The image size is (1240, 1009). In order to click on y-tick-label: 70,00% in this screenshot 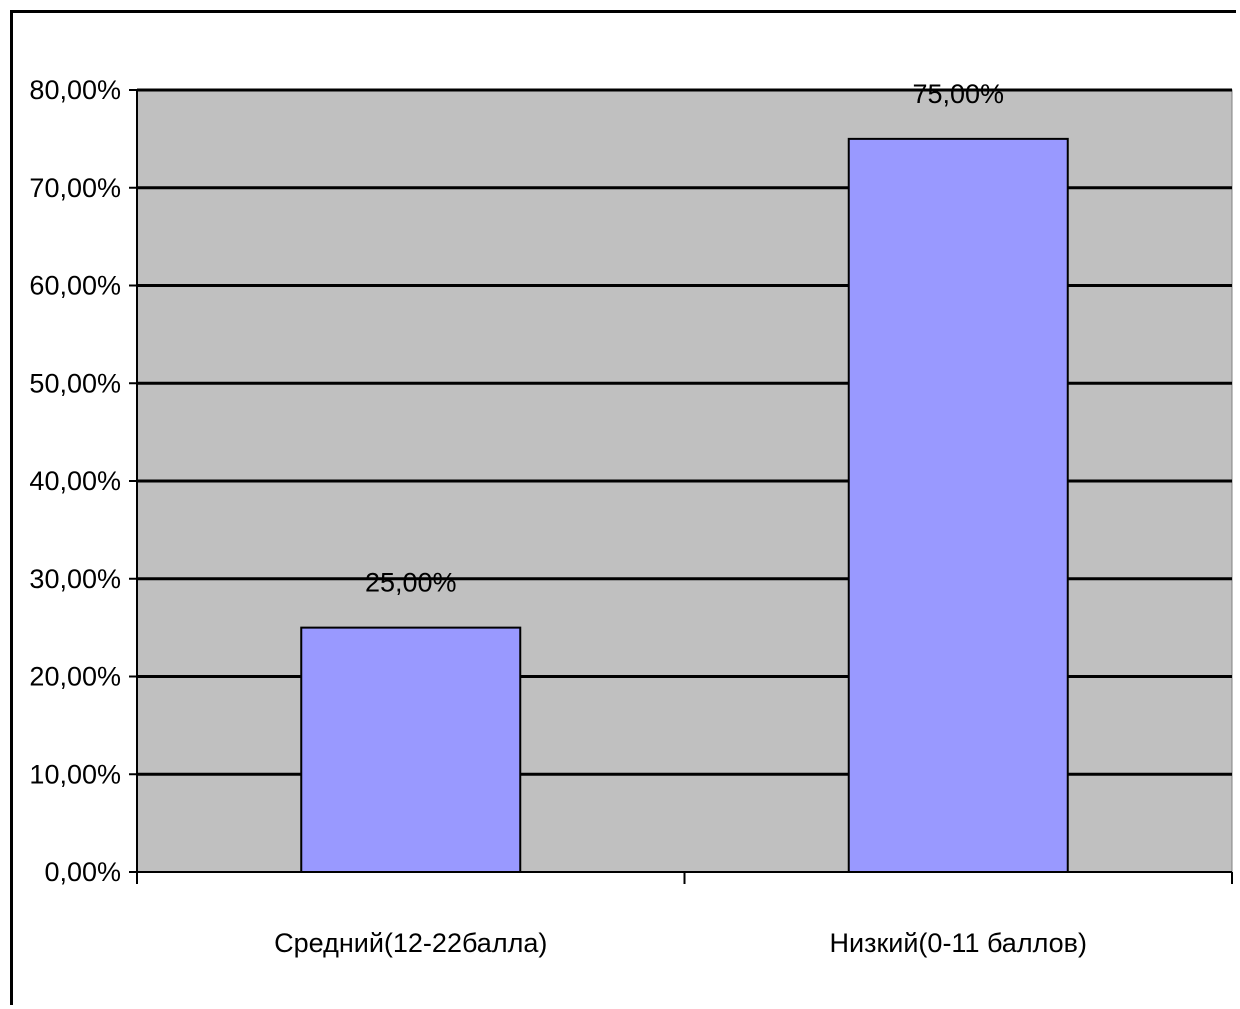, I will do `click(75, 188)`.